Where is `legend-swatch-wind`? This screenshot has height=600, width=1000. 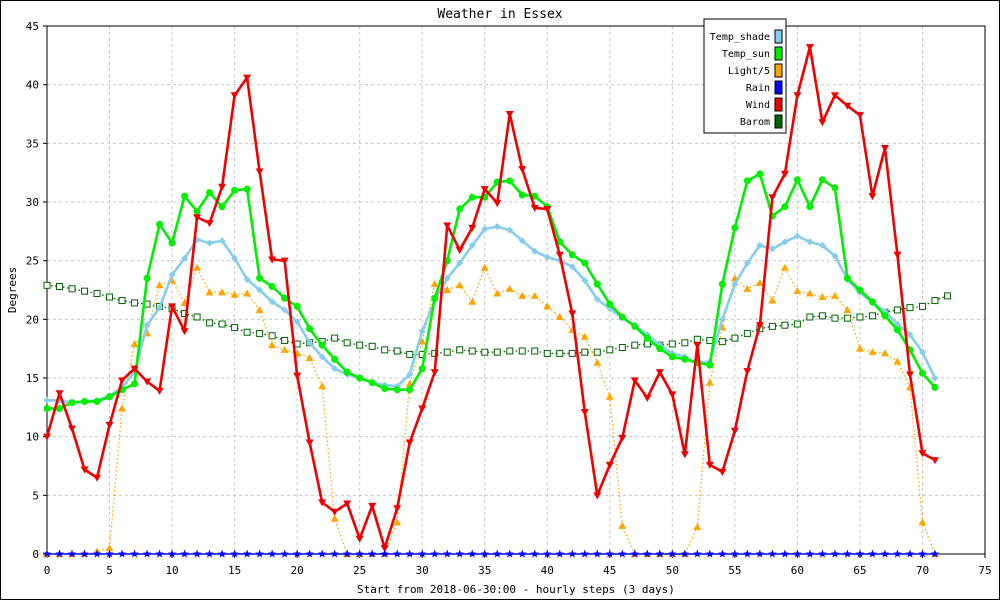
legend-swatch-wind is located at coordinates (778, 104).